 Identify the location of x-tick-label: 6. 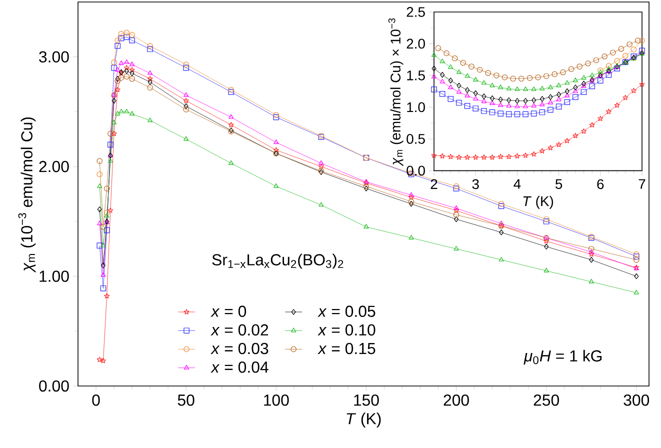
(600, 184).